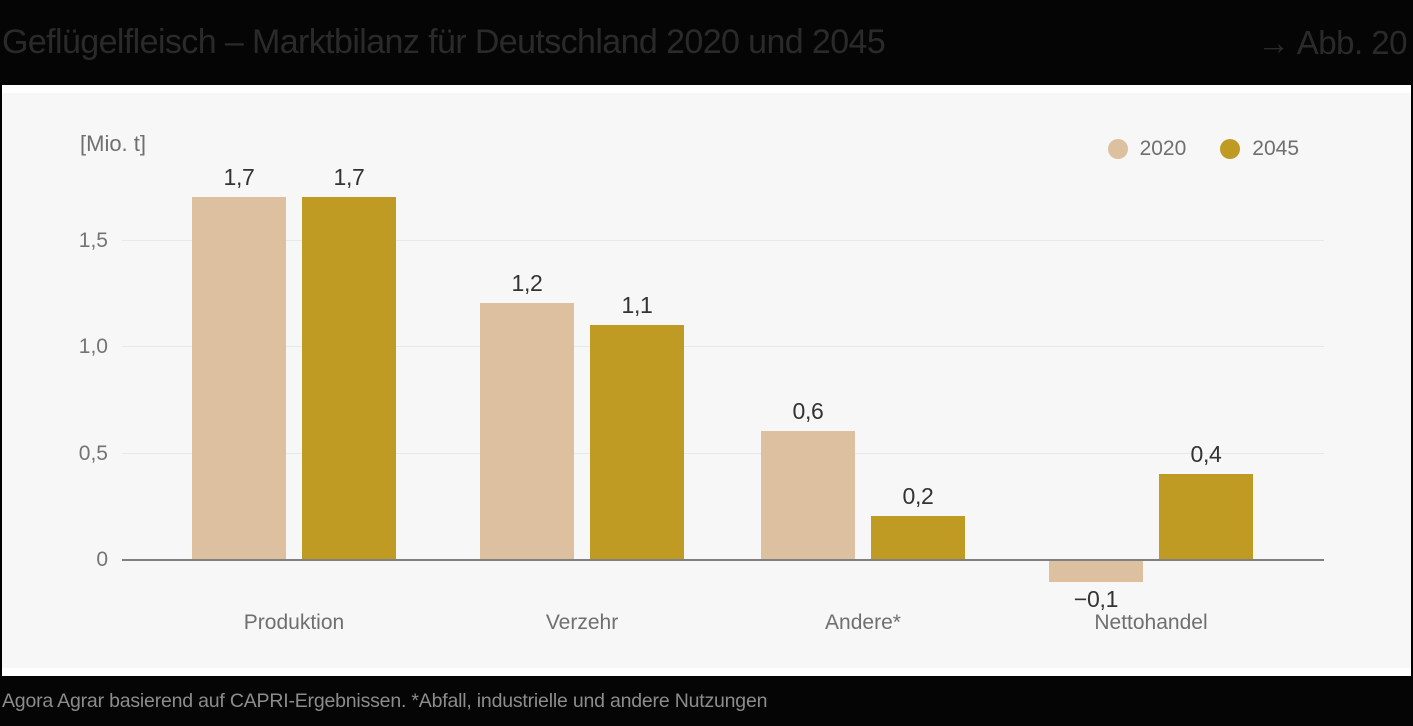 The image size is (1413, 726). What do you see at coordinates (239, 177) in the screenshot?
I see `value-label-2020-produktion: 1,7` at bounding box center [239, 177].